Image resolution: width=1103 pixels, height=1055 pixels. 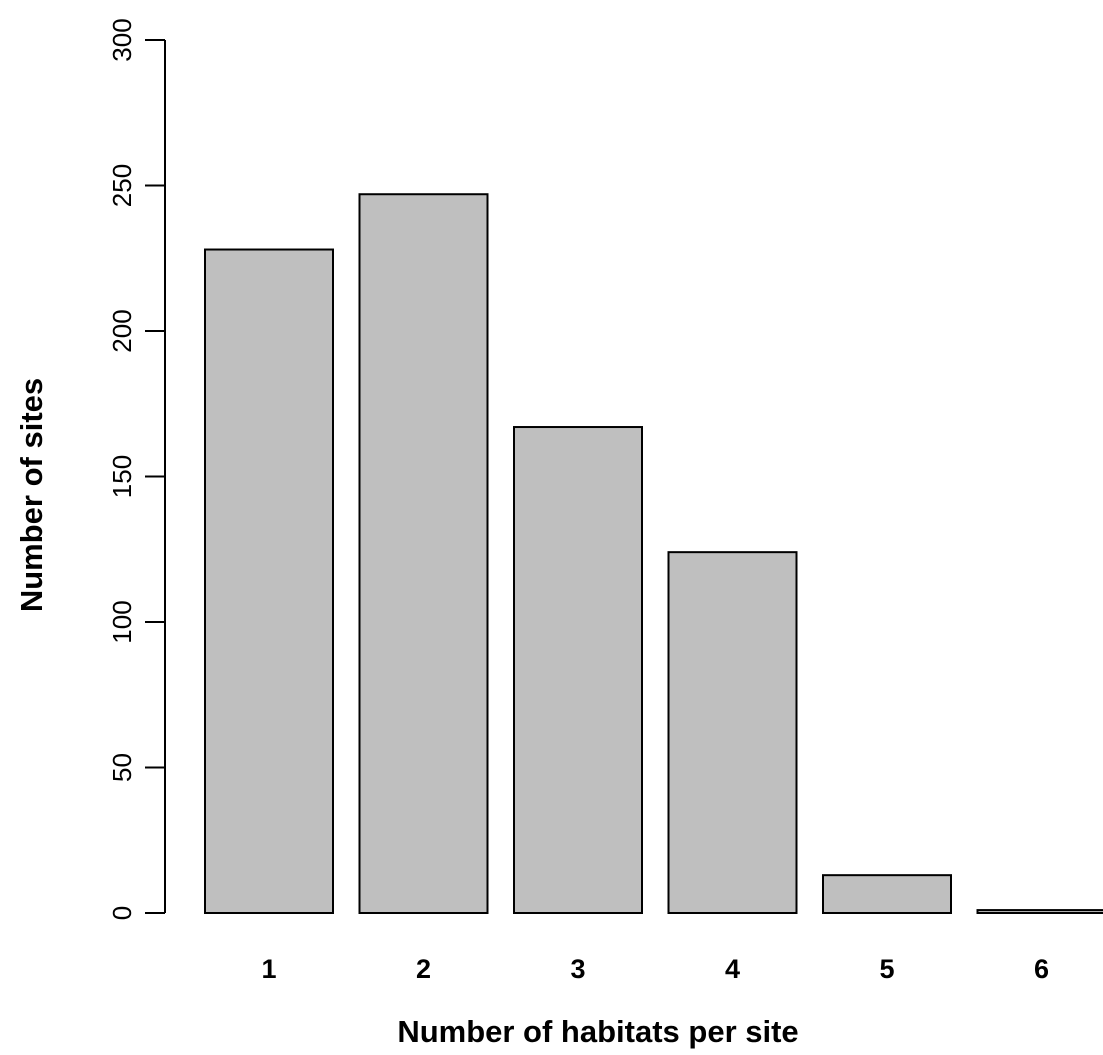 I want to click on y-tick-label-150: 150, so click(x=122, y=476).